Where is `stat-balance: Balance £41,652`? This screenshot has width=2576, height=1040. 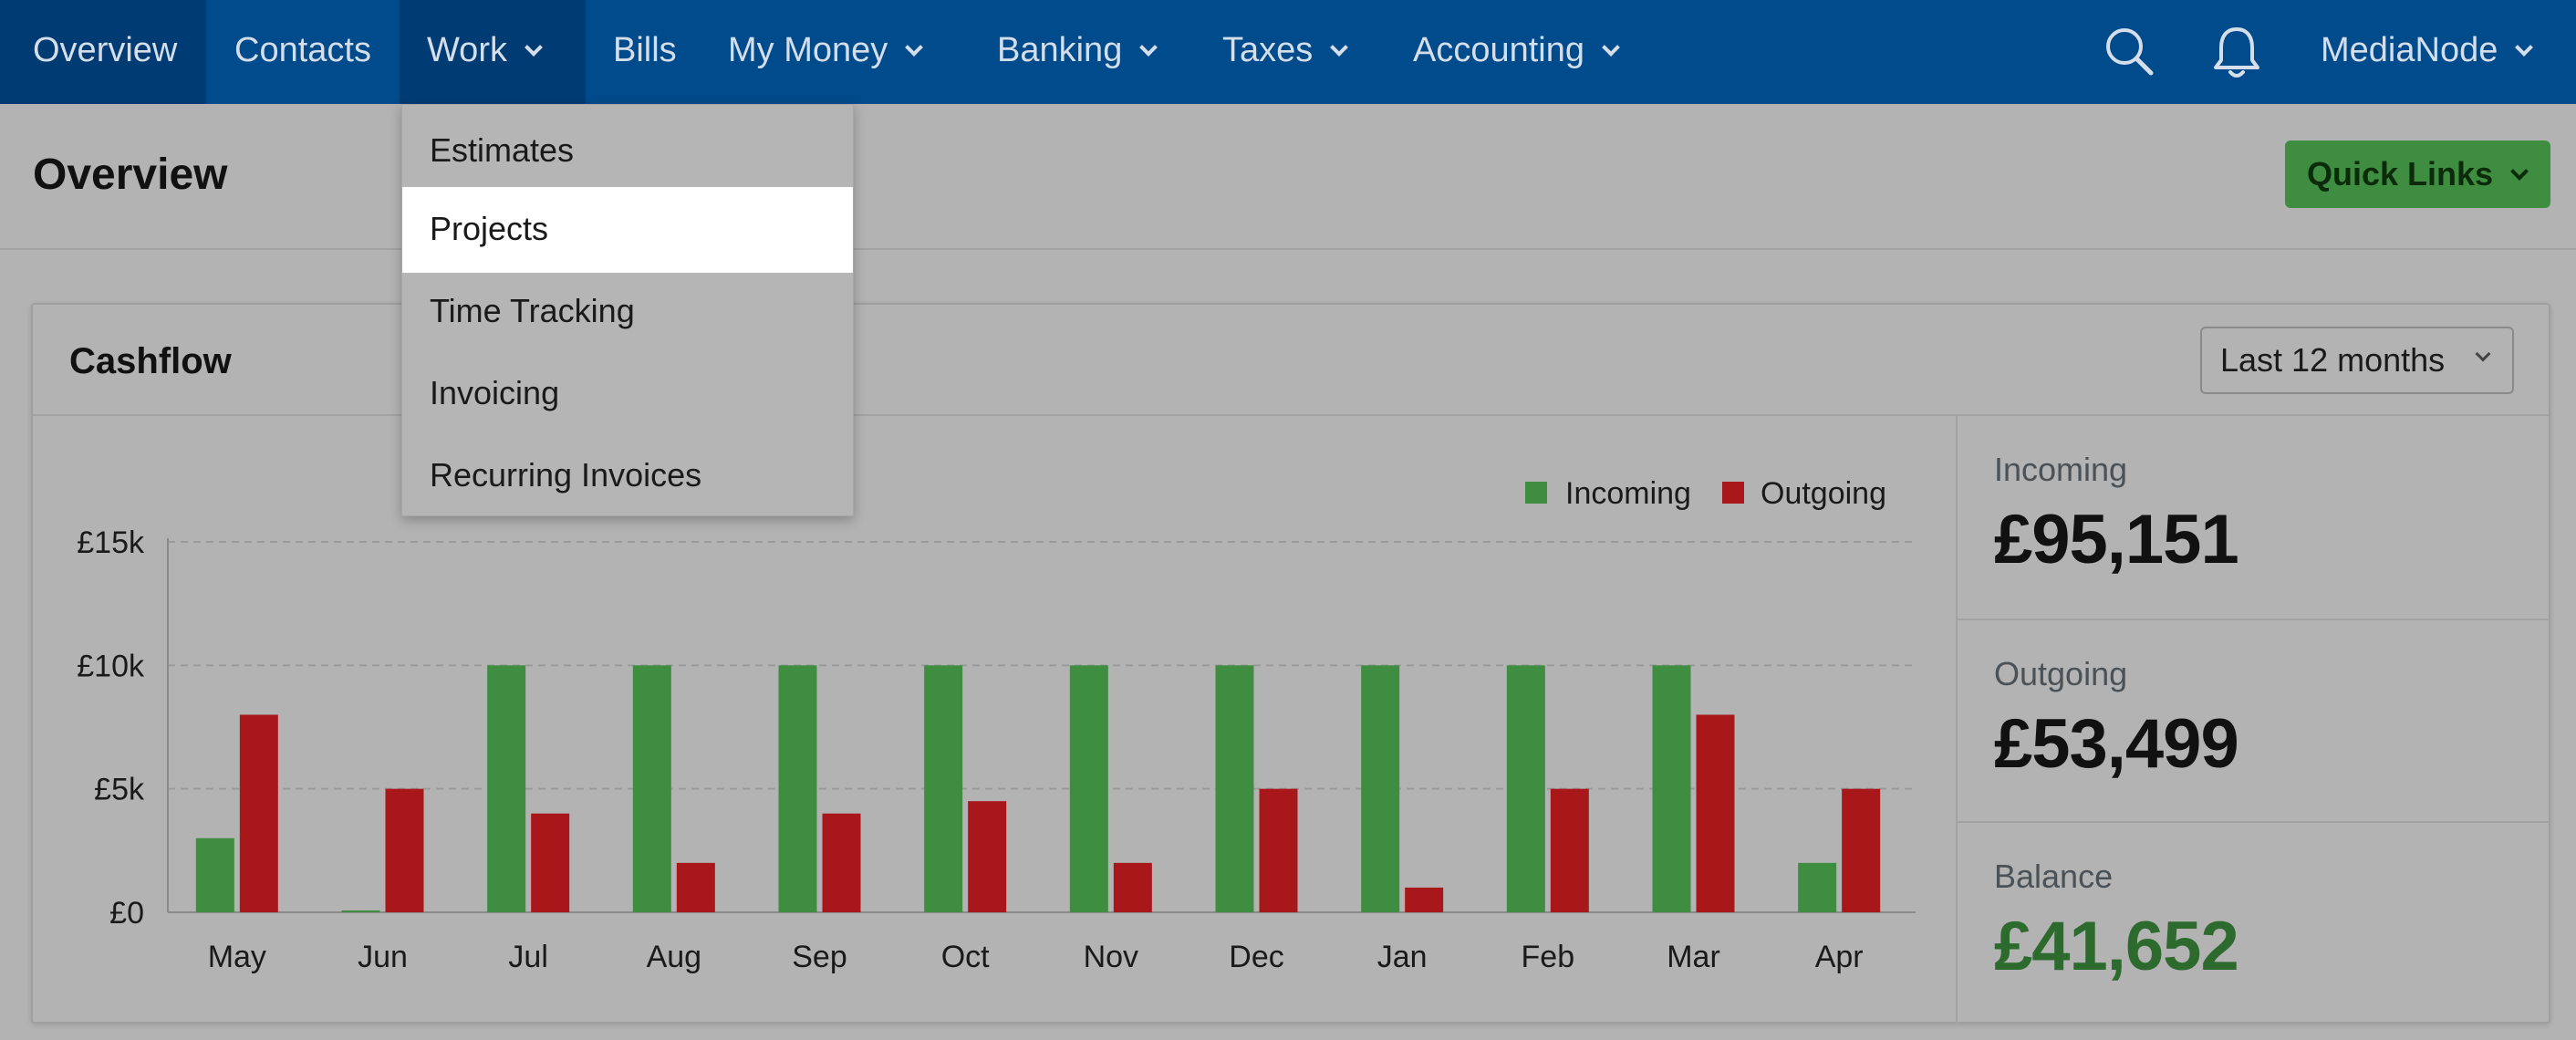 stat-balance: Balance £41,652 is located at coordinates (2254, 923).